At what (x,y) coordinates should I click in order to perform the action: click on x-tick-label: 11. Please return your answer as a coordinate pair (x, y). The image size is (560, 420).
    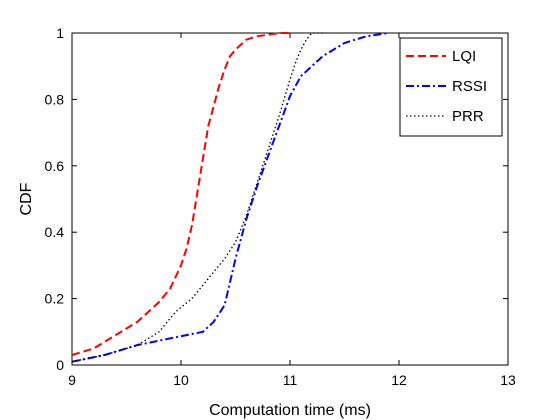
    Looking at the image, I should click on (290, 380).